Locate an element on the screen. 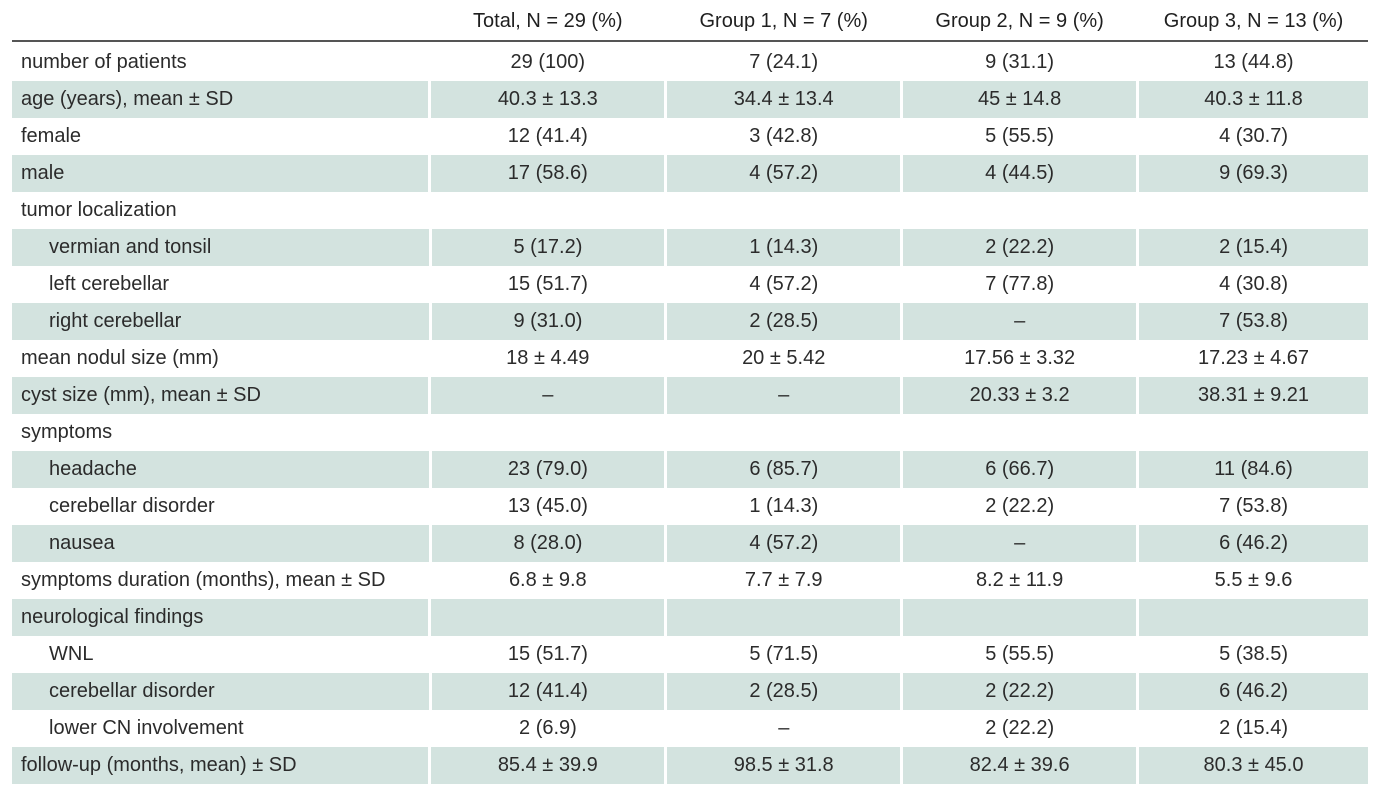 The width and height of the screenshot is (1382, 800). cell-group-2: 9 (31.1) is located at coordinates (1020, 62).